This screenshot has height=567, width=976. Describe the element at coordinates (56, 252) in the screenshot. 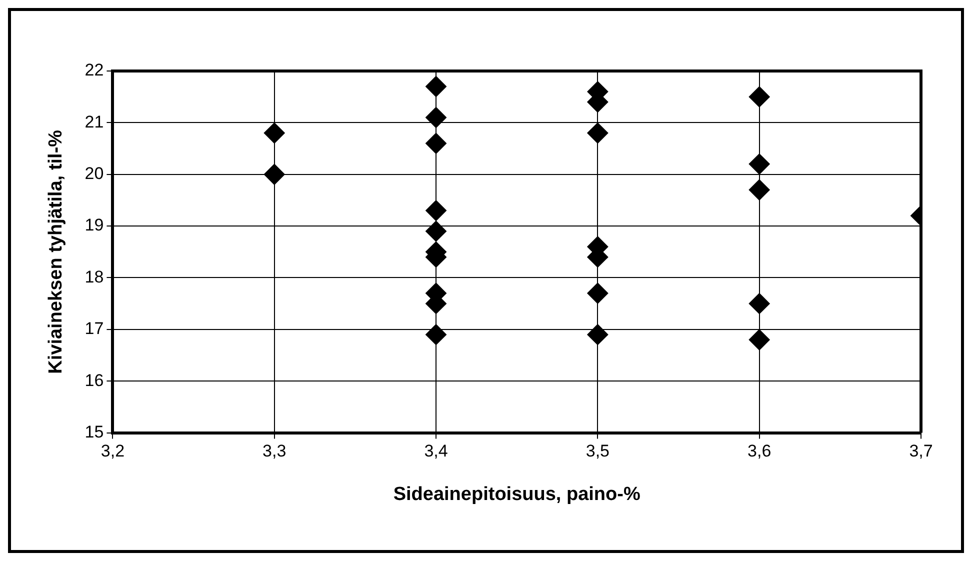

I see `y-axis-title: Kiviaineksen tyhjätila, til-%` at that location.